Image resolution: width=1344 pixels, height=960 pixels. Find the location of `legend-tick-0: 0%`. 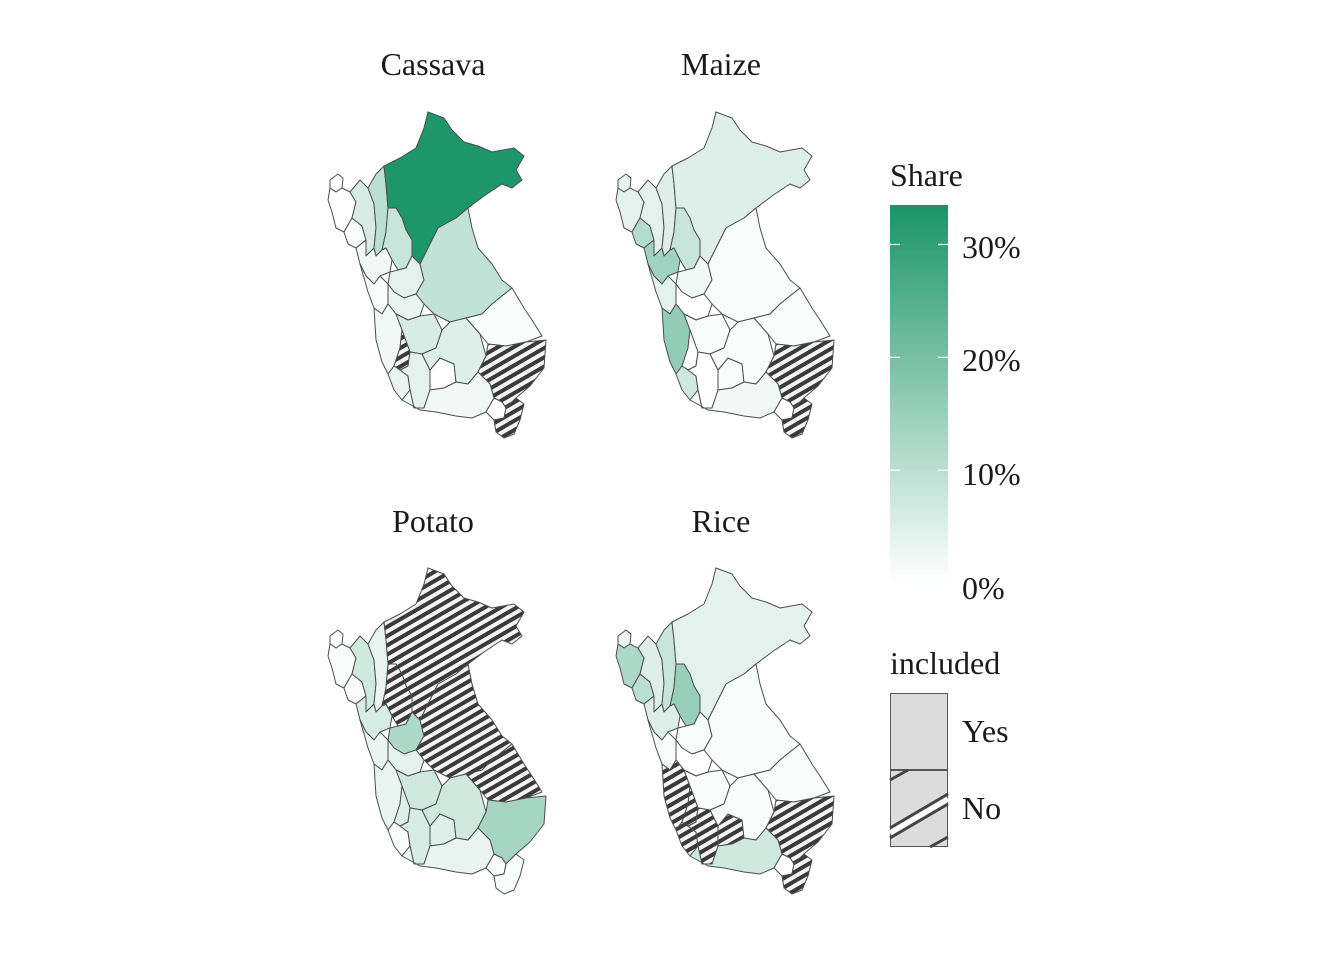

legend-tick-0: 0% is located at coordinates (983, 588).